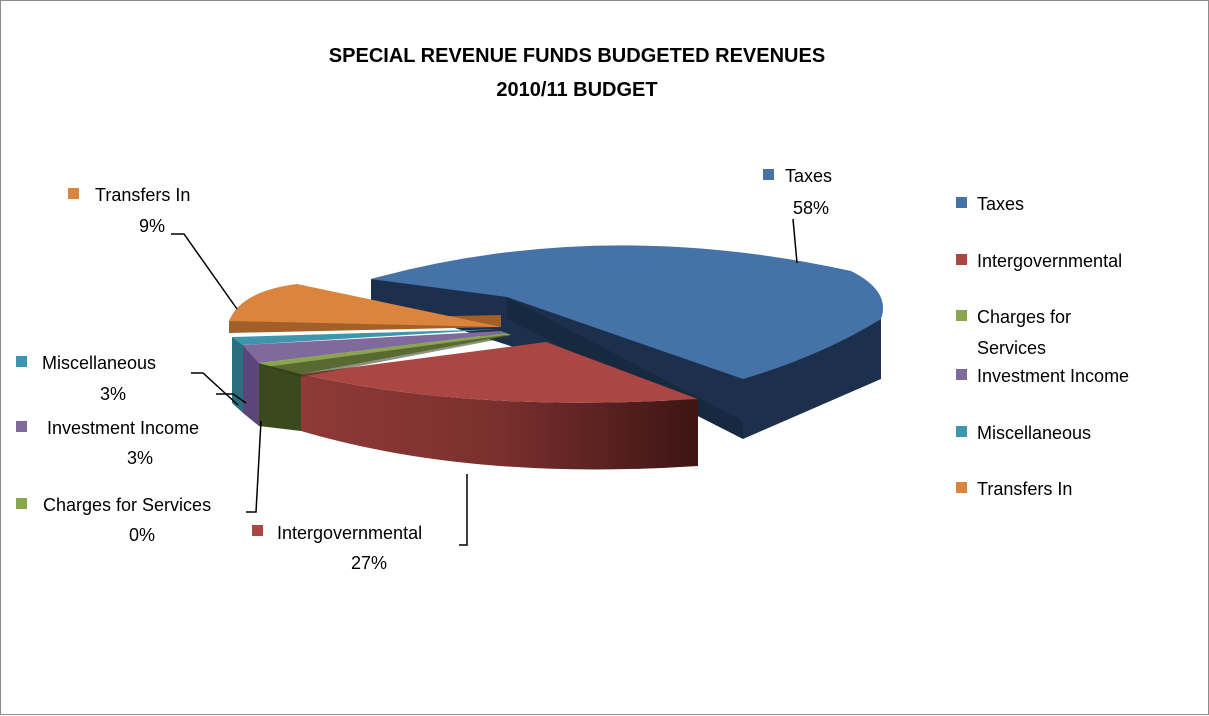  I want to click on legend-label-miscellaneous: Miscellaneous, so click(1034, 433).